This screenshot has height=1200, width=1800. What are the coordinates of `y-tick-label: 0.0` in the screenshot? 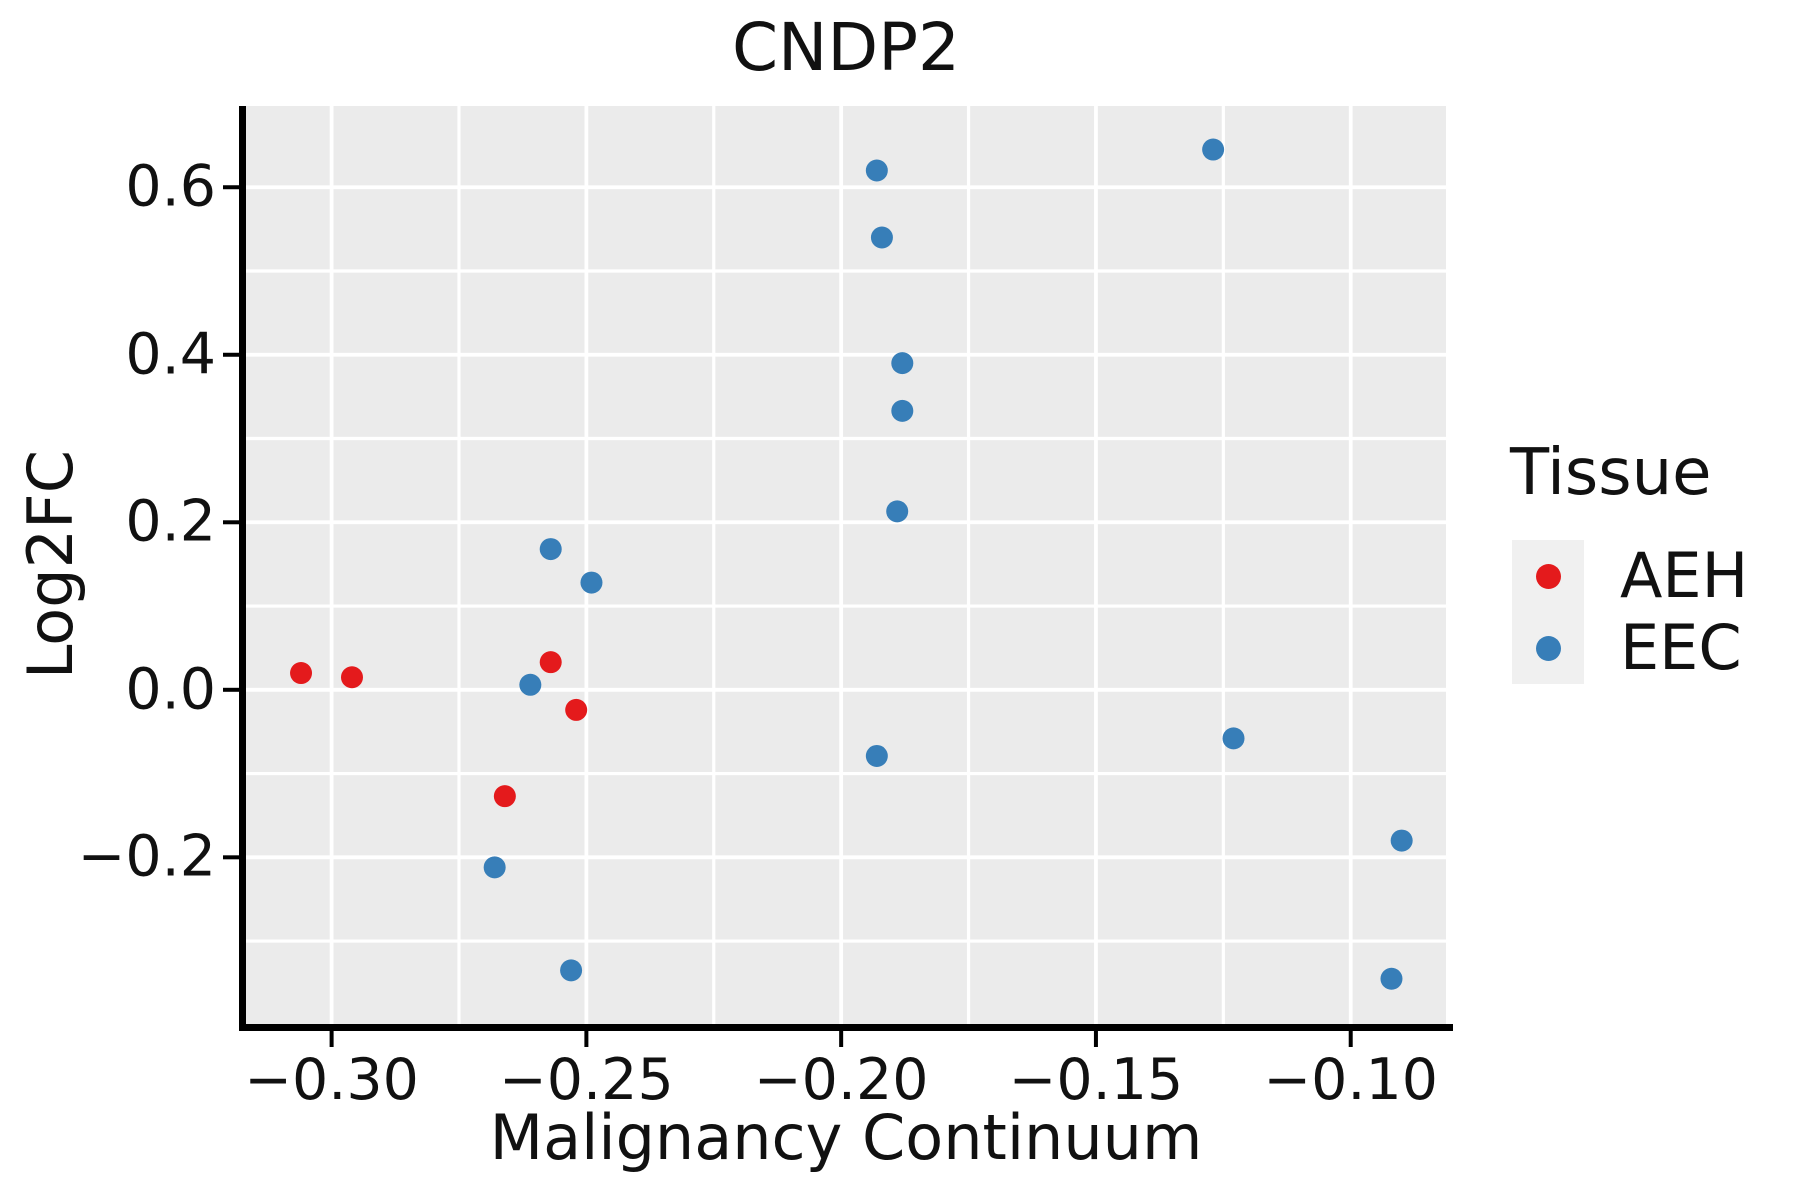 It's located at (170, 689).